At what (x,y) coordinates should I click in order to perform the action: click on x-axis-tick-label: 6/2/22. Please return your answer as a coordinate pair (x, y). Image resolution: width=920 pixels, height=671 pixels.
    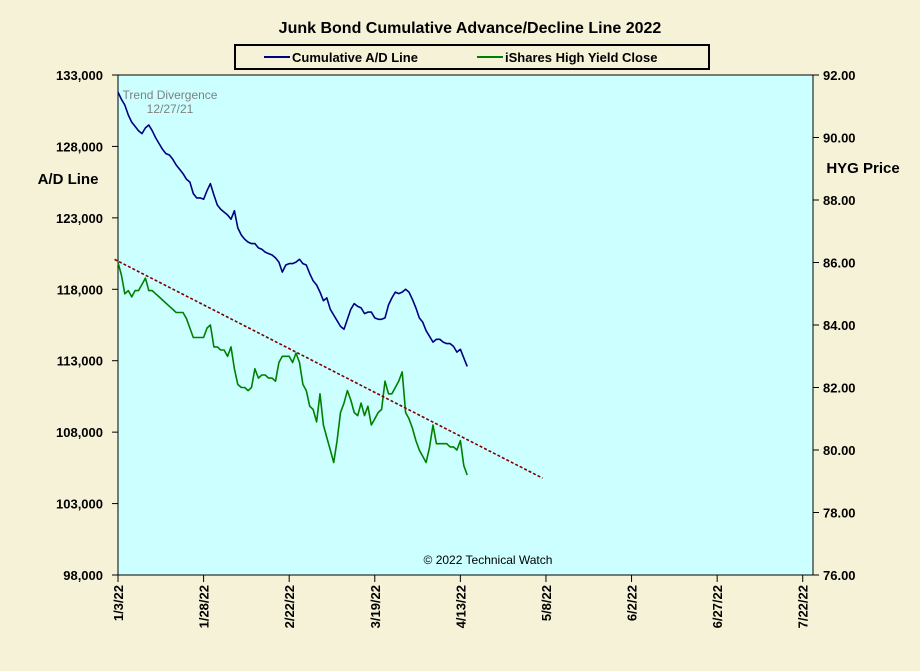
    Looking at the image, I should click on (632, 603).